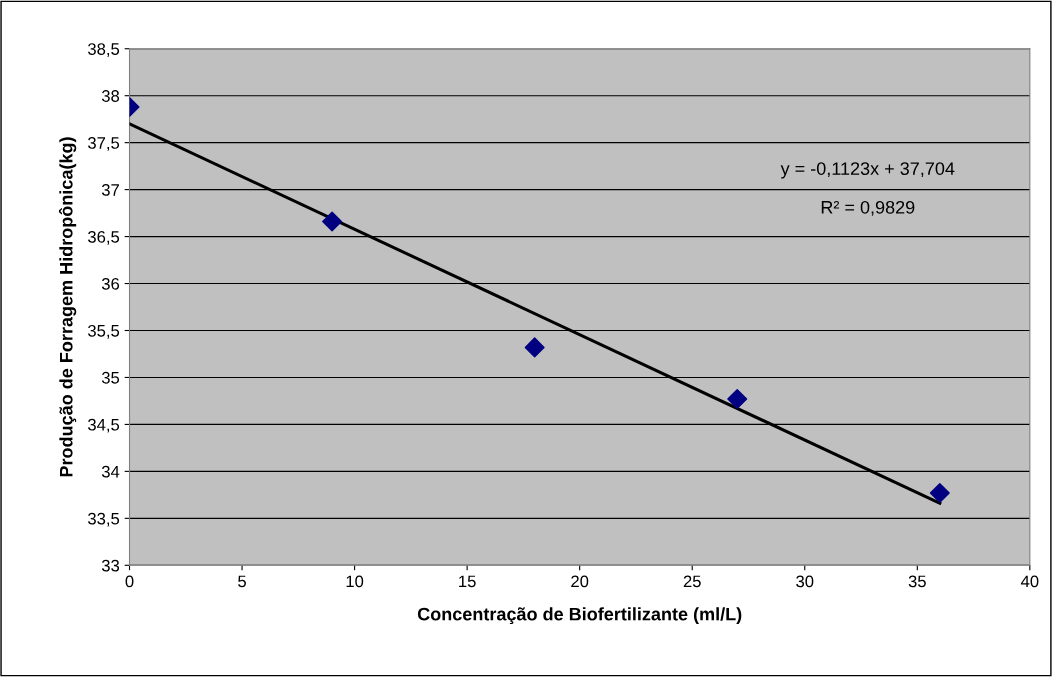 Image resolution: width=1053 pixels, height=677 pixels. I want to click on y-axis-title: Produção de Forragem Hidropônica(kg), so click(67, 307).